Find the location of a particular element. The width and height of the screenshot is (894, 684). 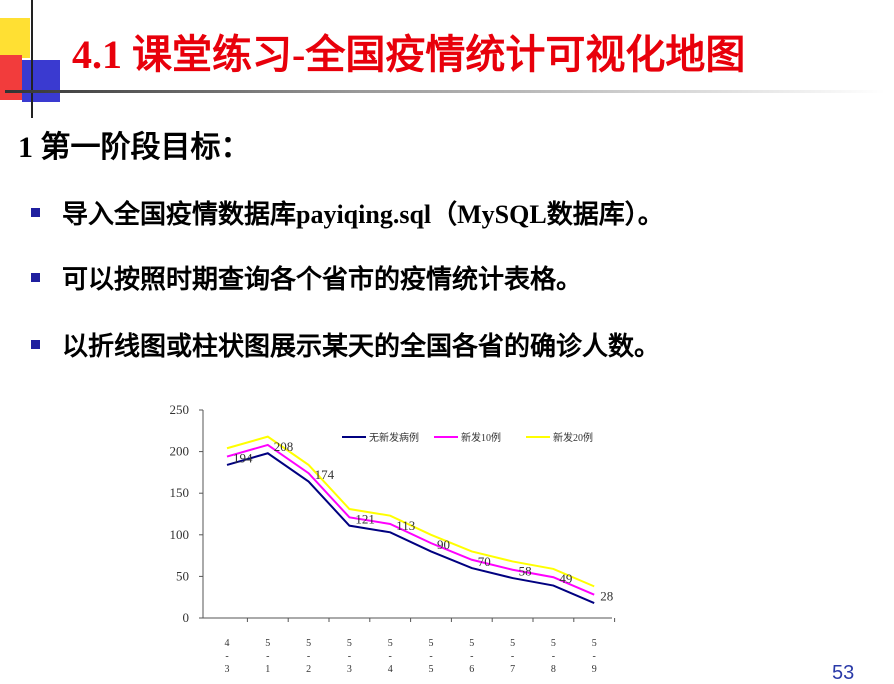

y-tick-label: 250 is located at coordinates (180, 409).